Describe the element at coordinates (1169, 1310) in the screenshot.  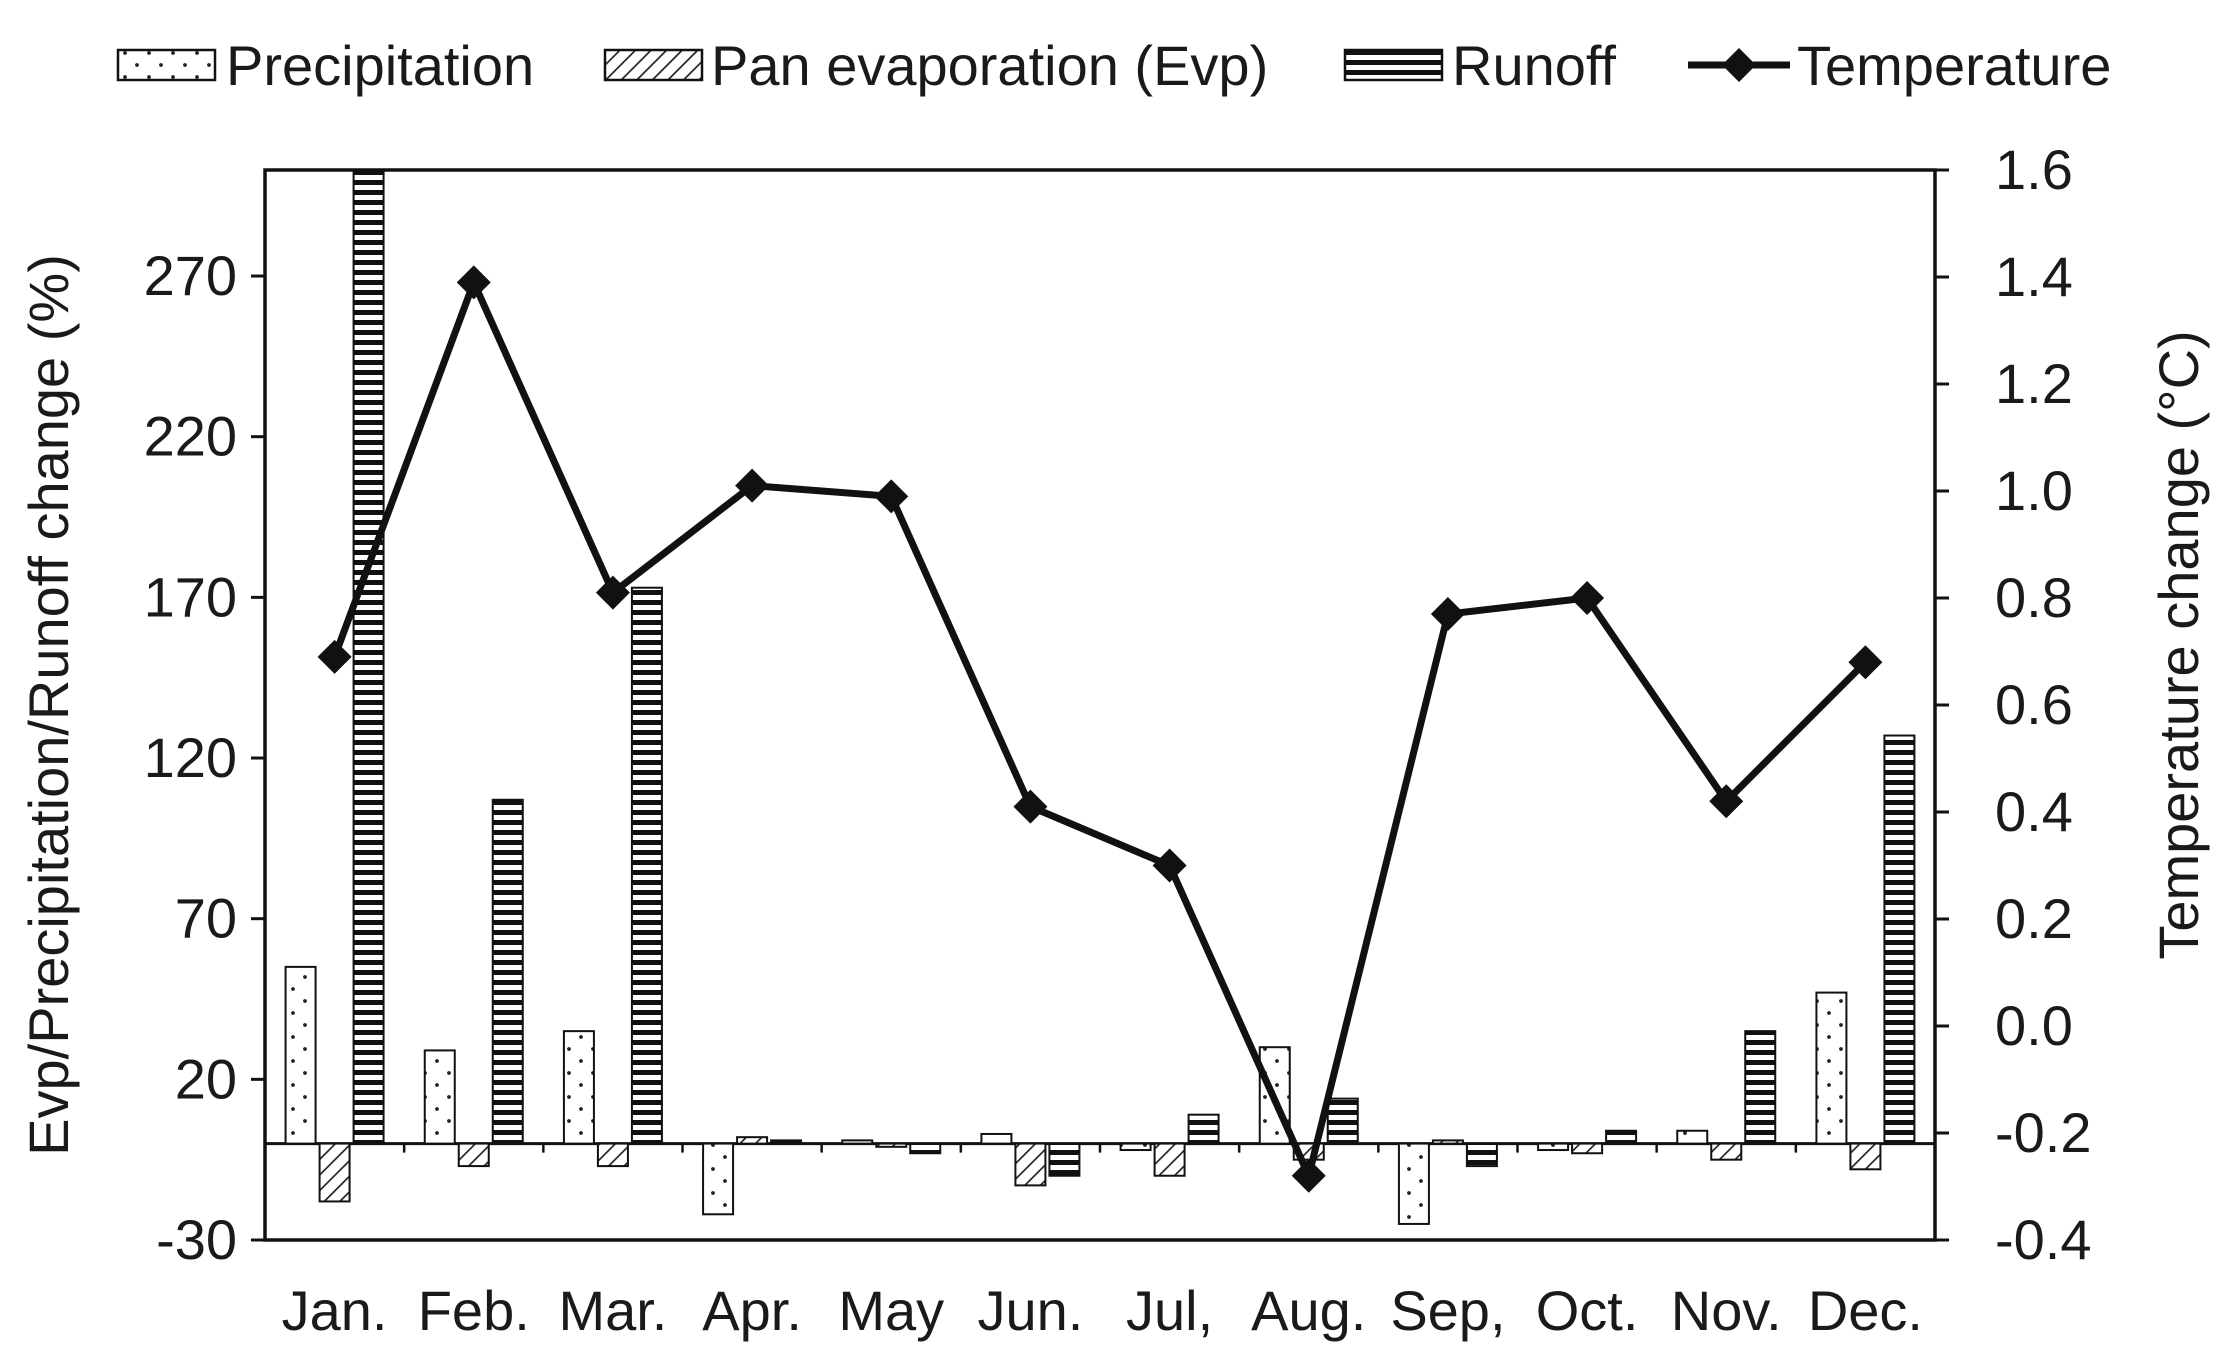
I see `x-tick-label: Jul,` at that location.